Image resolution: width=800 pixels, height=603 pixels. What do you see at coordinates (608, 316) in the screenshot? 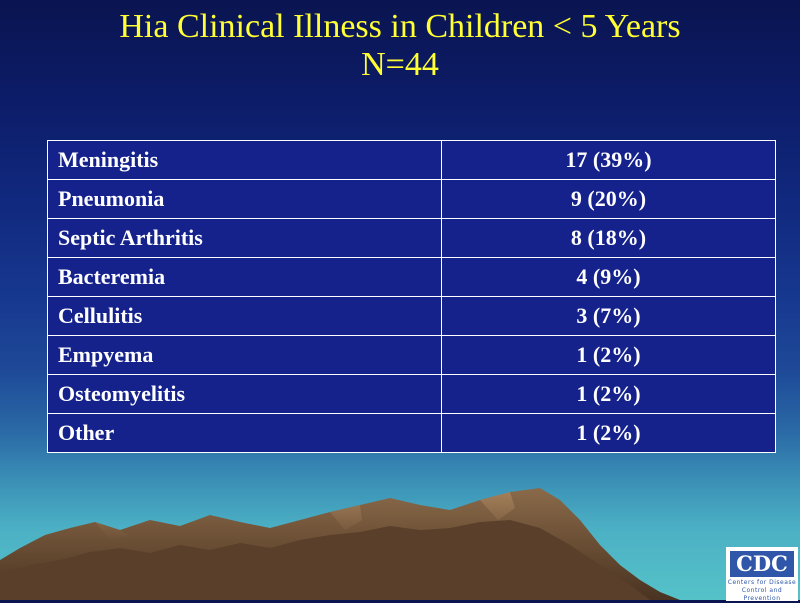
I see `row-value: 3 (7%)` at bounding box center [608, 316].